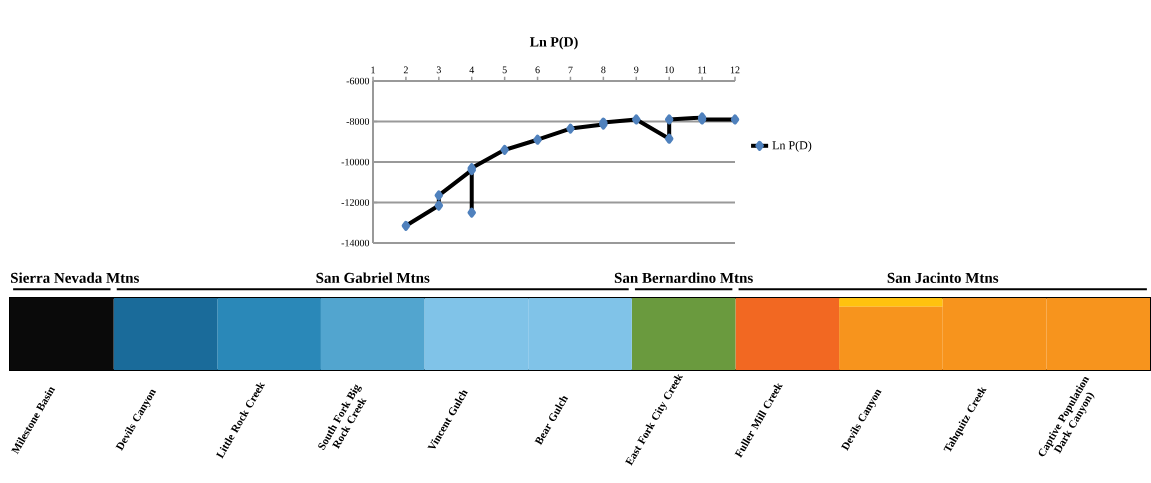  I want to click on text: San Jacinto Mtns, so click(943, 277).